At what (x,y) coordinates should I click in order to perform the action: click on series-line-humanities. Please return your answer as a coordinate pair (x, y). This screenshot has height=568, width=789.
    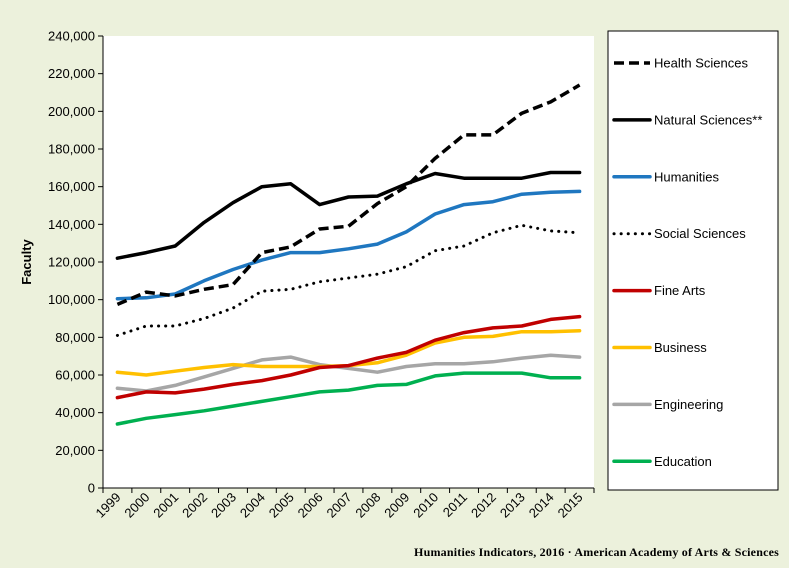
    Looking at the image, I should click on (348, 245).